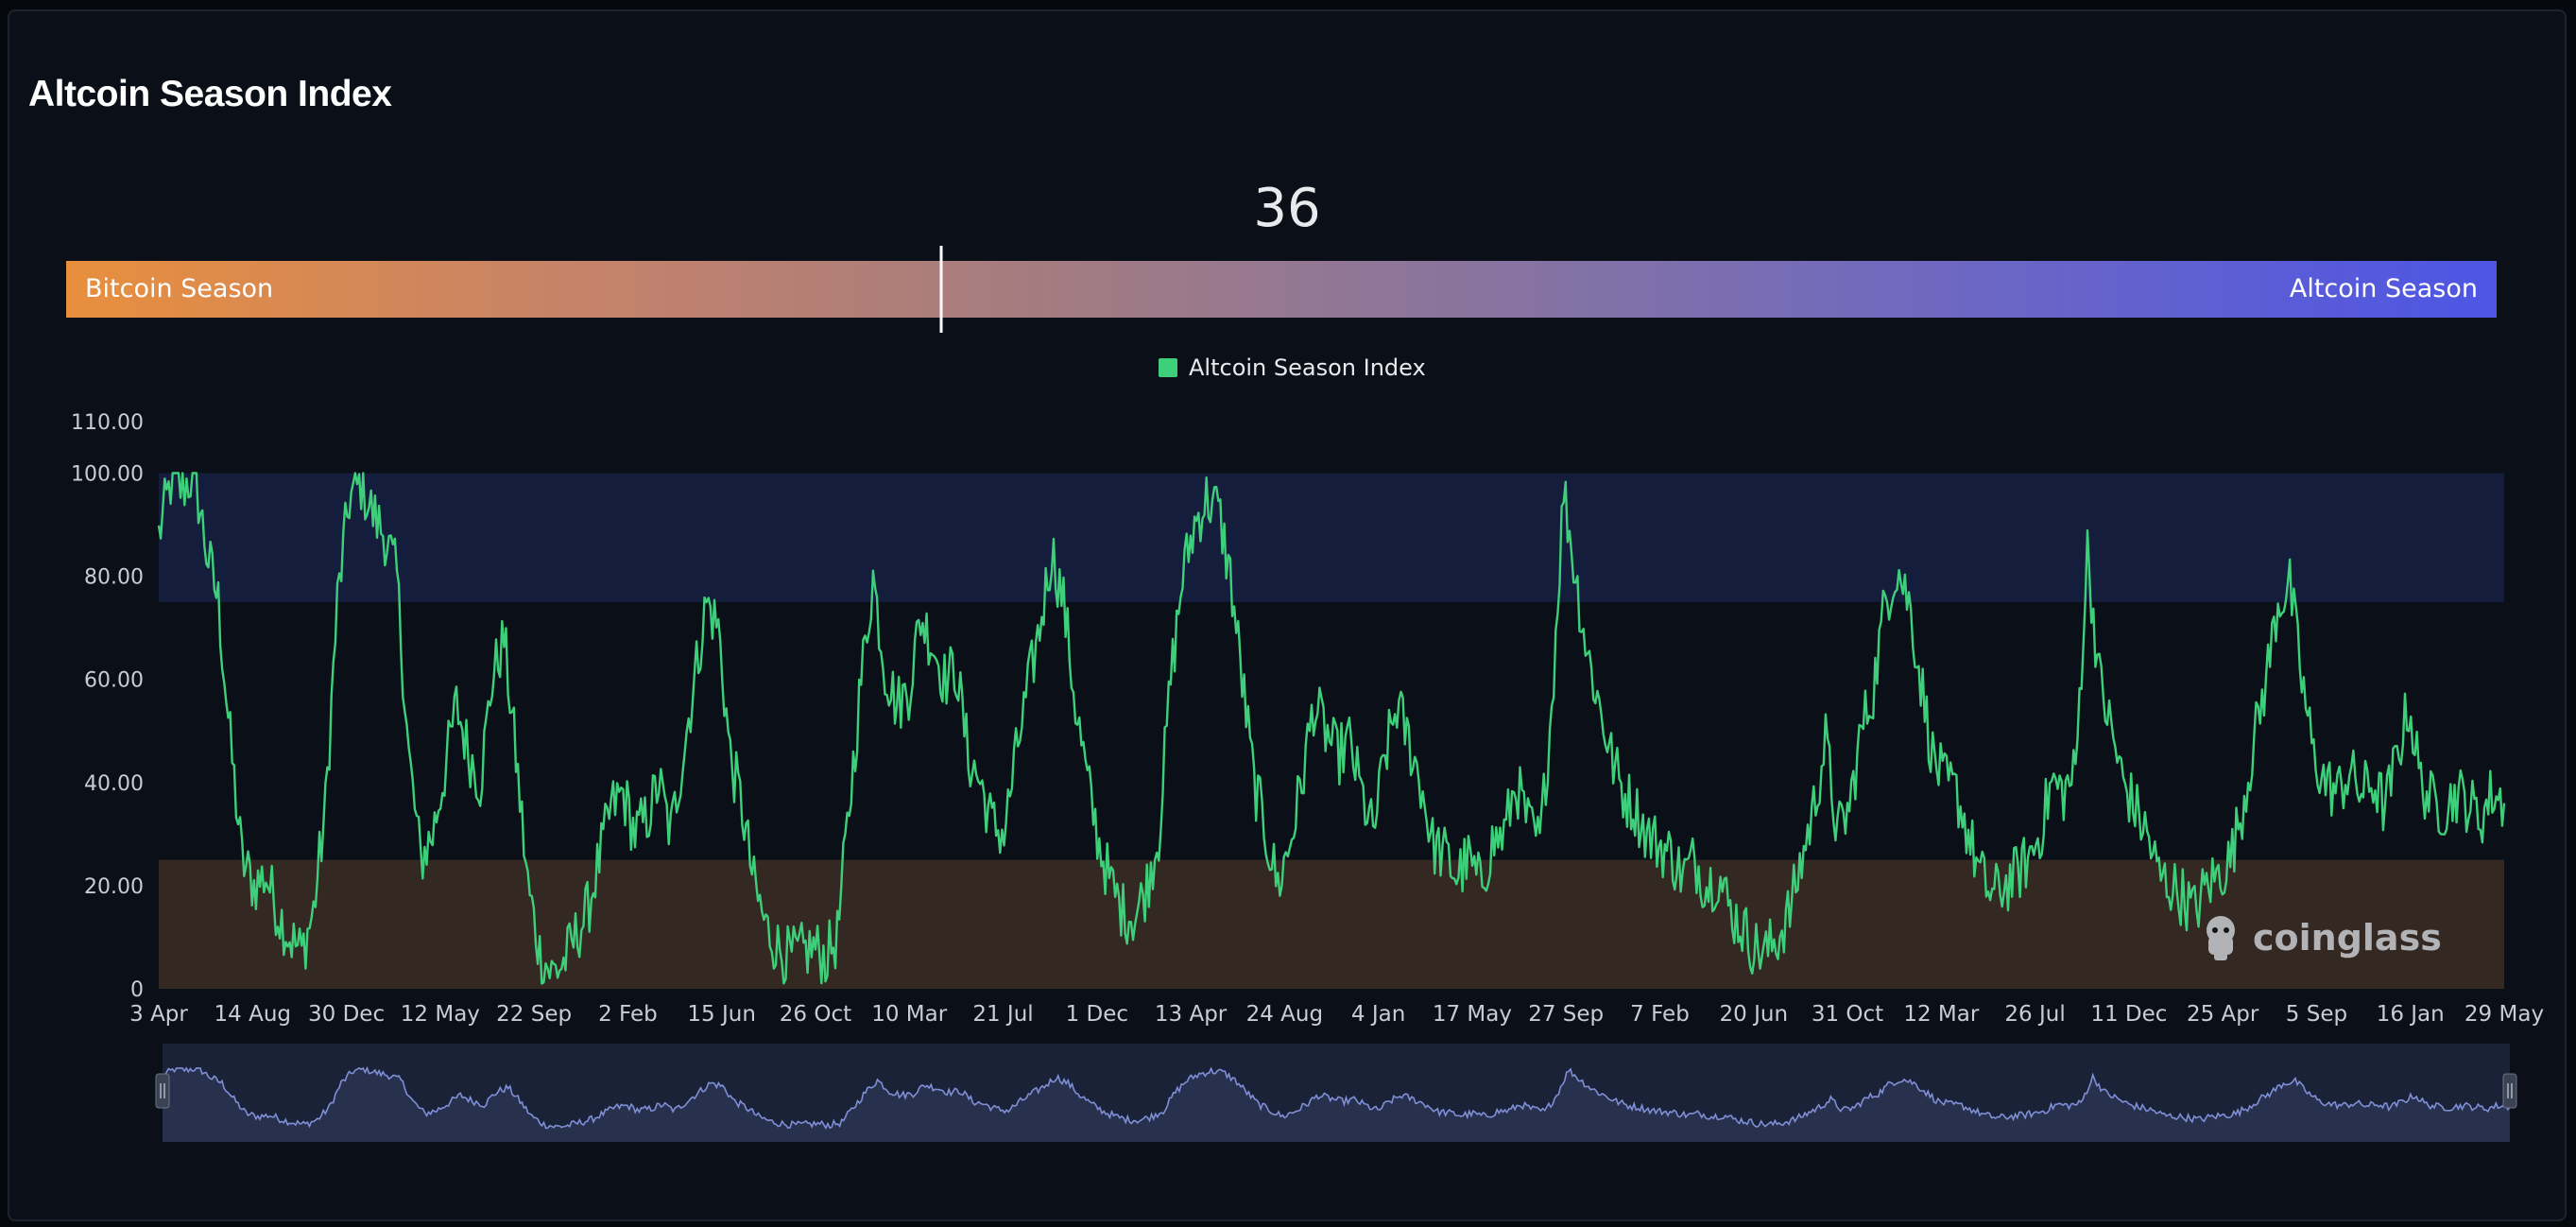 The width and height of the screenshot is (2576, 1227). I want to click on x-tick-label: 12 Mar, so click(1941, 1015).